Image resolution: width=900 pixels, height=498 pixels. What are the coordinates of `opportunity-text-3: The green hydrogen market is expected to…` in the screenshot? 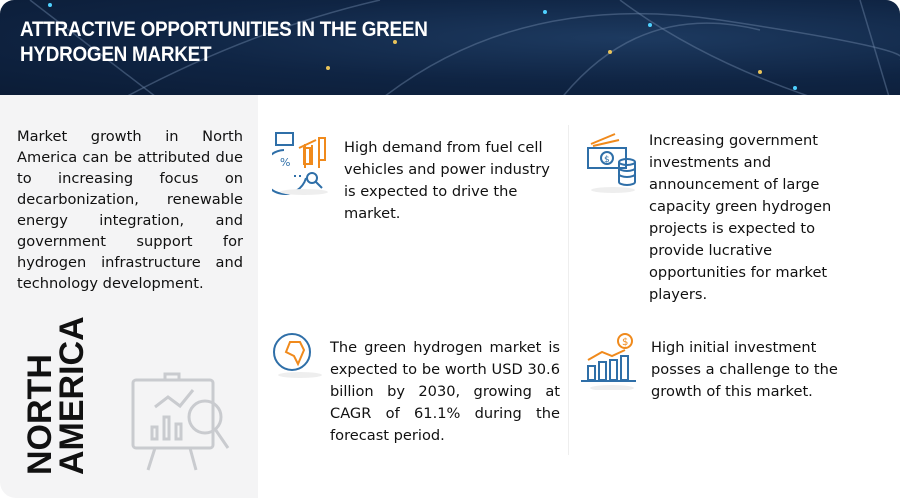 It's located at (445, 391).